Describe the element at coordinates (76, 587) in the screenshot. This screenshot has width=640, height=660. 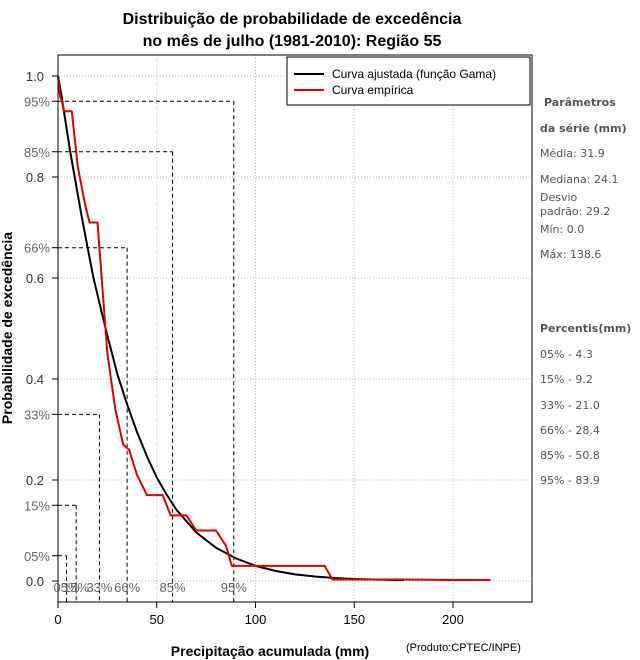
I see `x-percent-label: 15%` at that location.